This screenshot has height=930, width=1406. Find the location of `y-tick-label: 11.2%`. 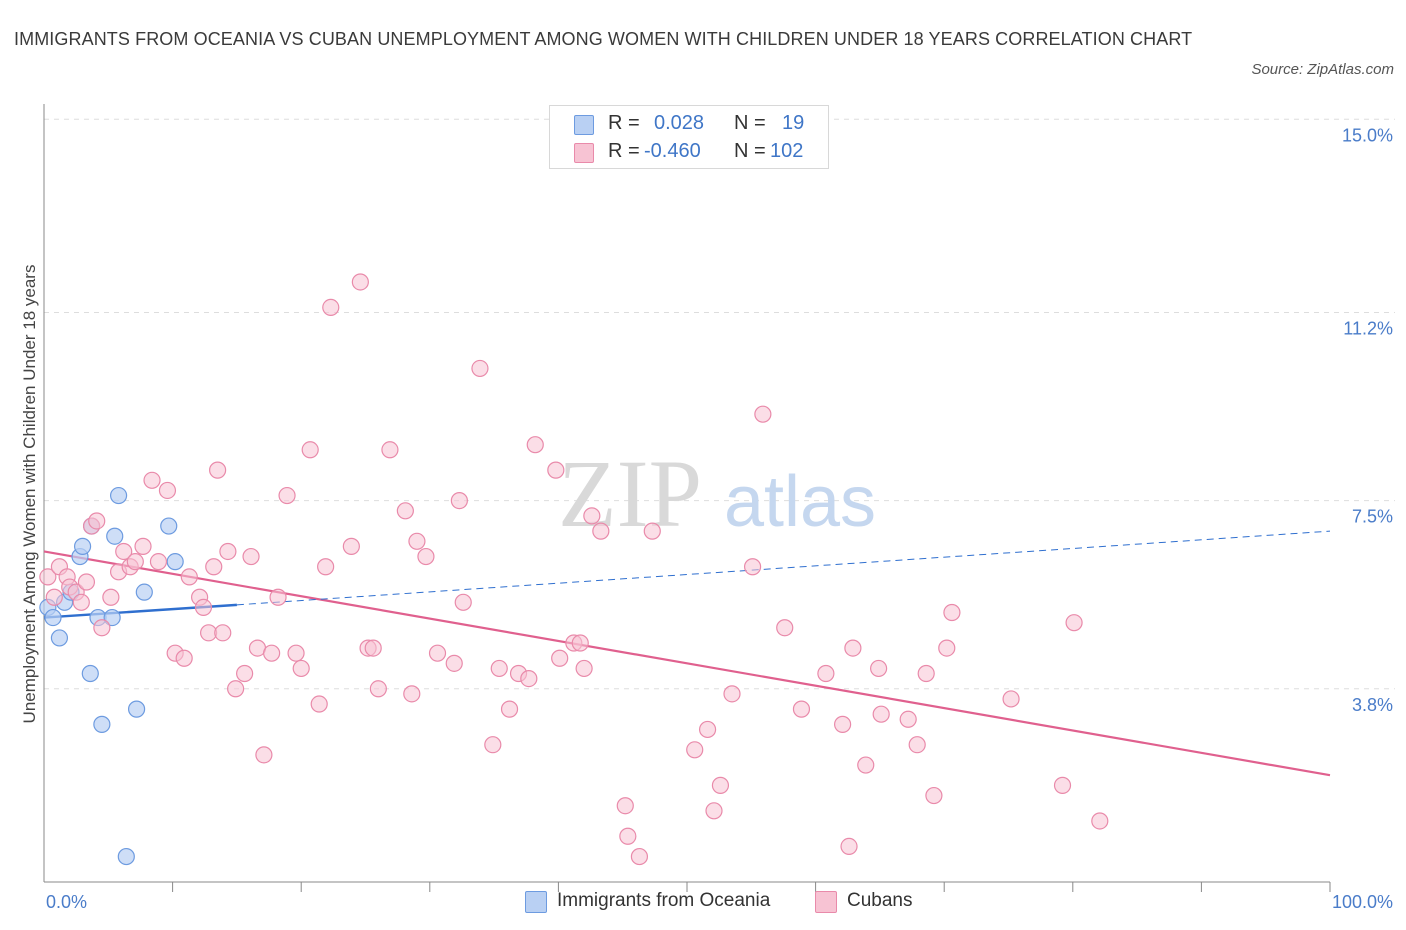

y-tick-label: 11.2% is located at coordinates (1368, 328).